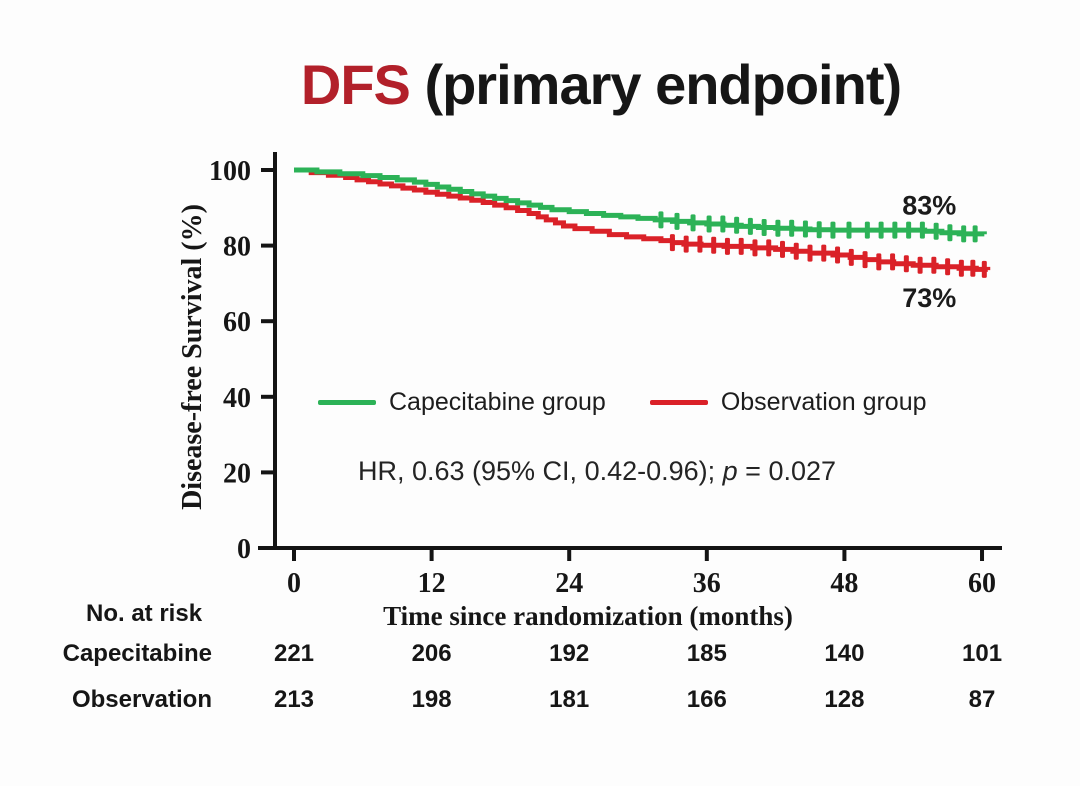 This screenshot has height=786, width=1080. I want to click on y-tick-label: 100, so click(230, 171).